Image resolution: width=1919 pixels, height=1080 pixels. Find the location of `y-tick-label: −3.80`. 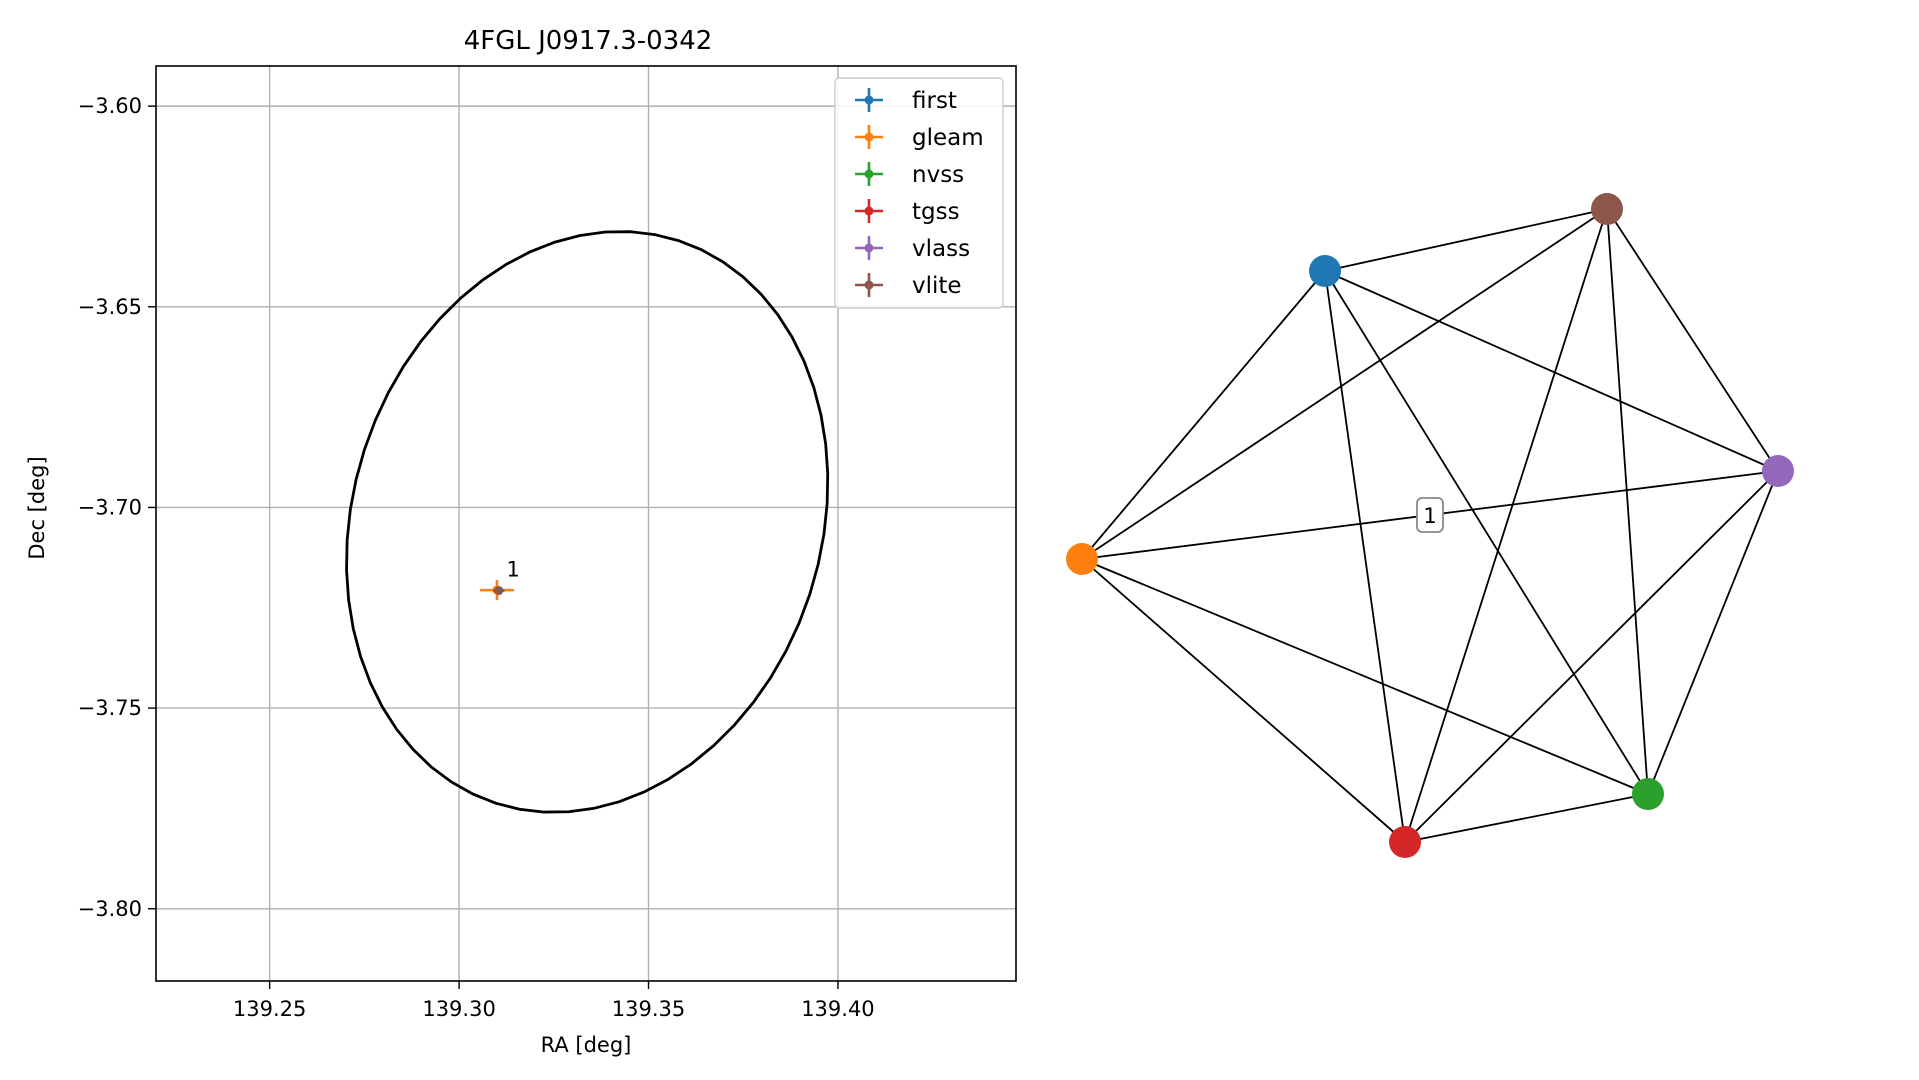

y-tick-label: −3.80 is located at coordinates (110, 909).